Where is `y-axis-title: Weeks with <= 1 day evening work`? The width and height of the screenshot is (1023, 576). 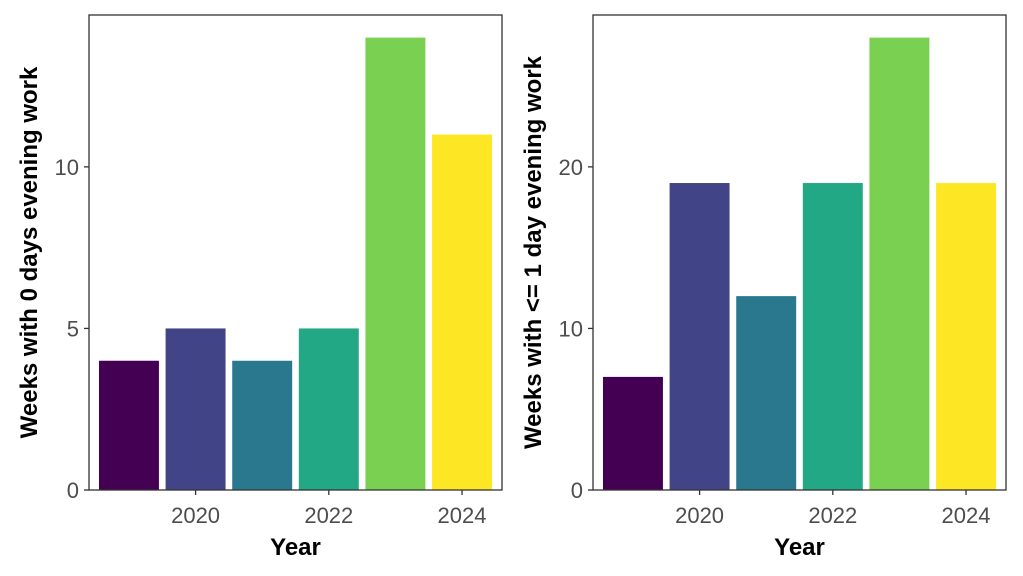
y-axis-title: Weeks with <= 1 day evening work is located at coordinates (533, 252).